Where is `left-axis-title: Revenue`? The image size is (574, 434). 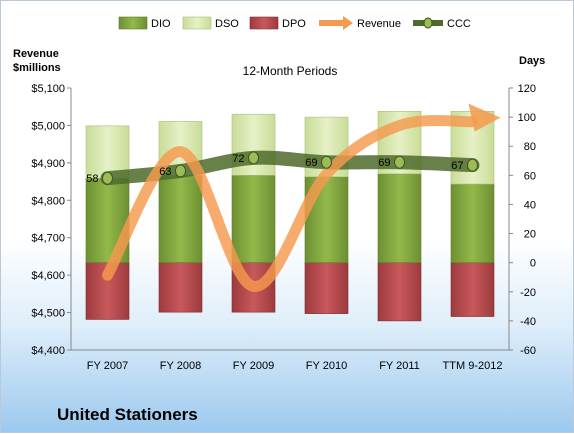
left-axis-title: Revenue is located at coordinates (36, 54).